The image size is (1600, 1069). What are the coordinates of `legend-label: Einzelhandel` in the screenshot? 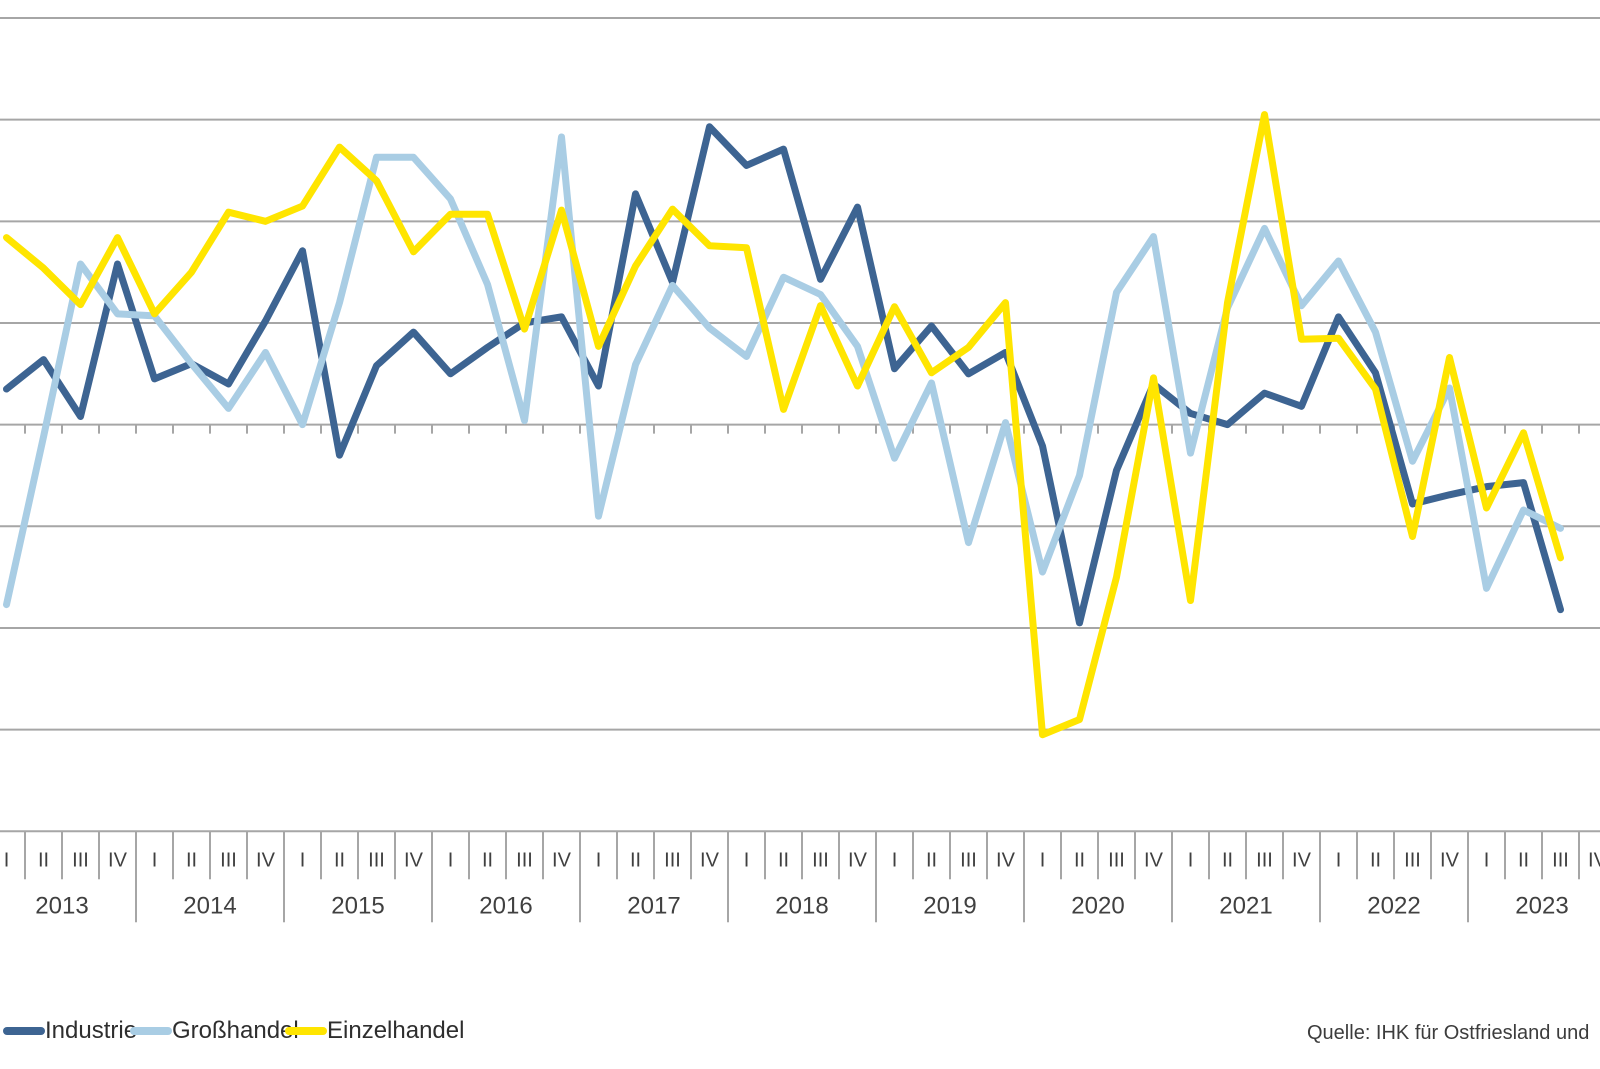 It's located at (396, 1030).